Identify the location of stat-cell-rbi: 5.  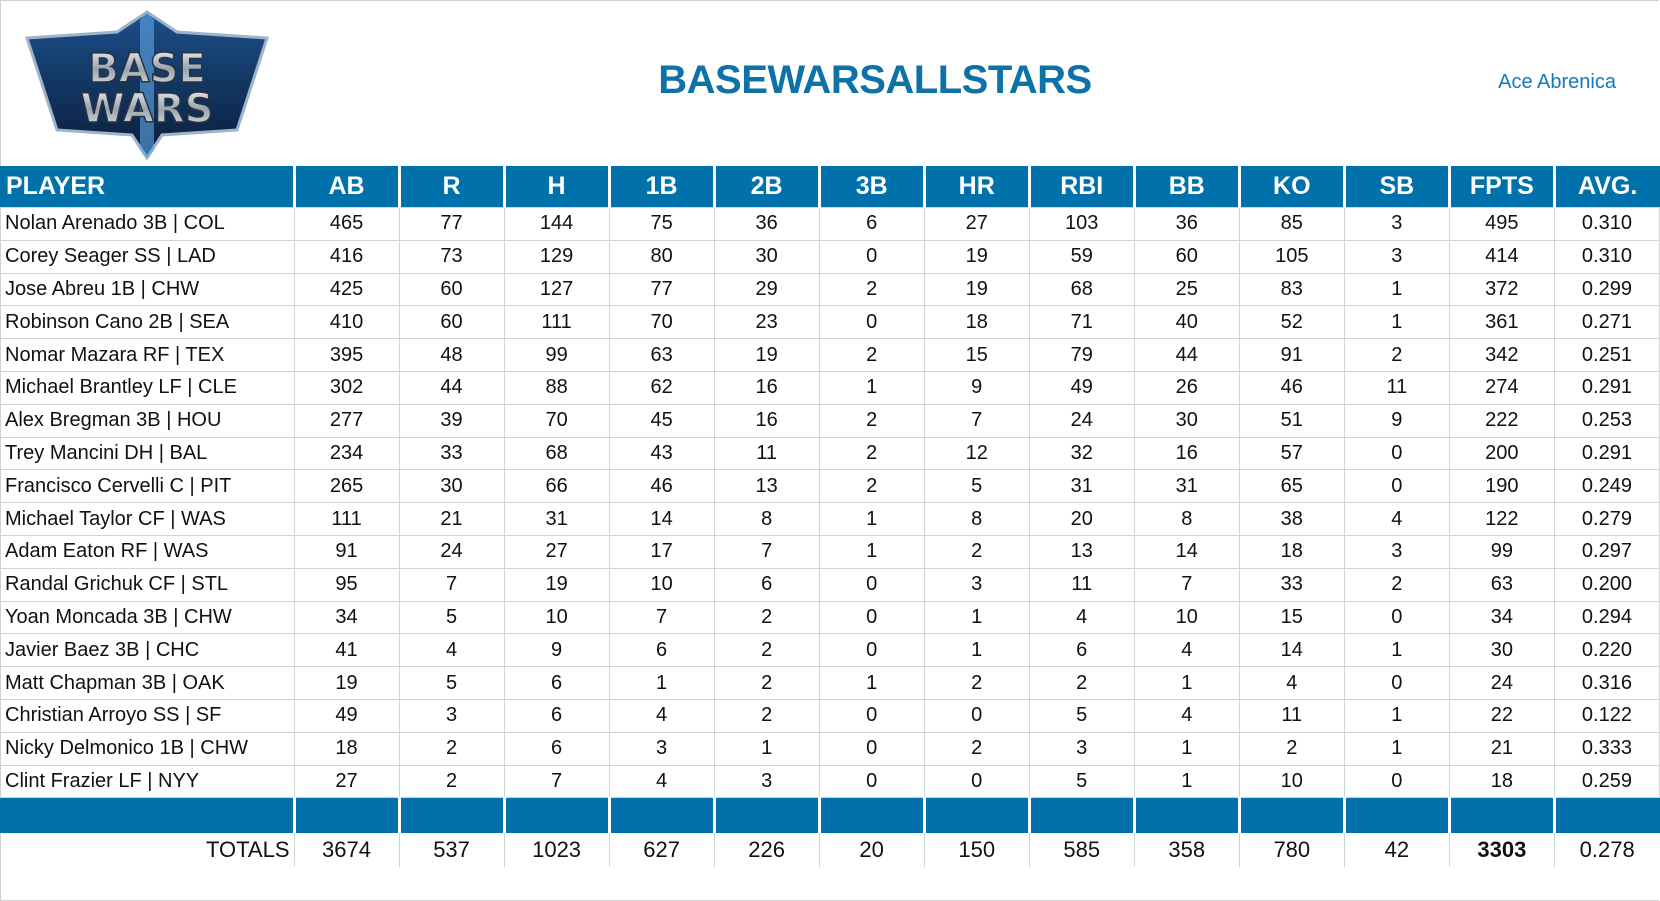
(1081, 781).